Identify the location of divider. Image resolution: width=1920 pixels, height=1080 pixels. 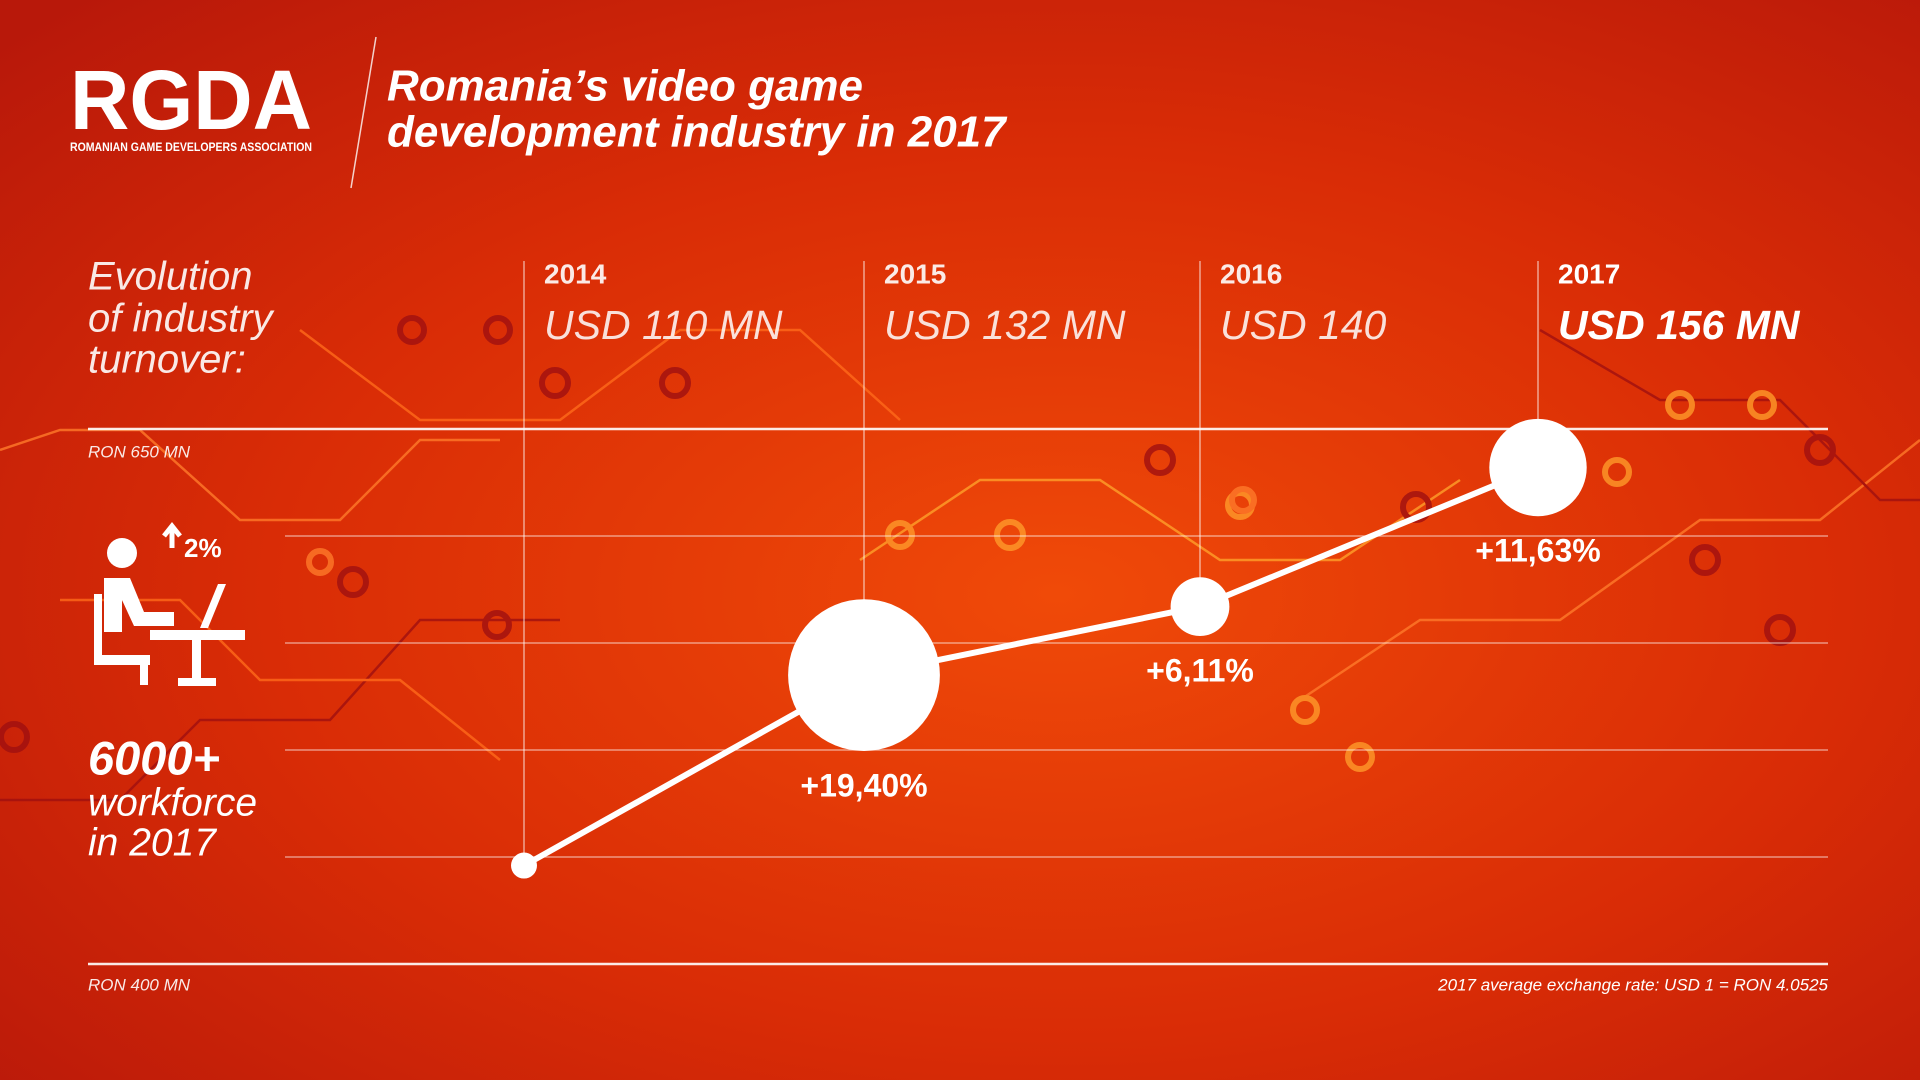
(363, 112).